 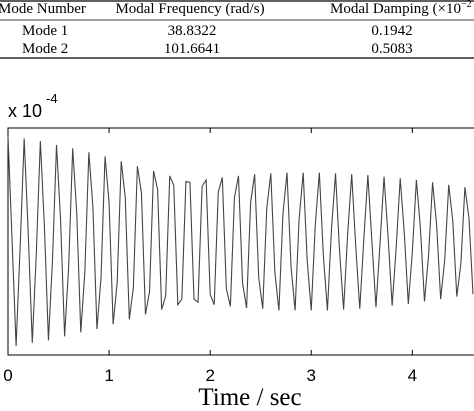 What do you see at coordinates (395, 9) in the screenshot?
I see `table-header: Modal Damping (×10` at bounding box center [395, 9].